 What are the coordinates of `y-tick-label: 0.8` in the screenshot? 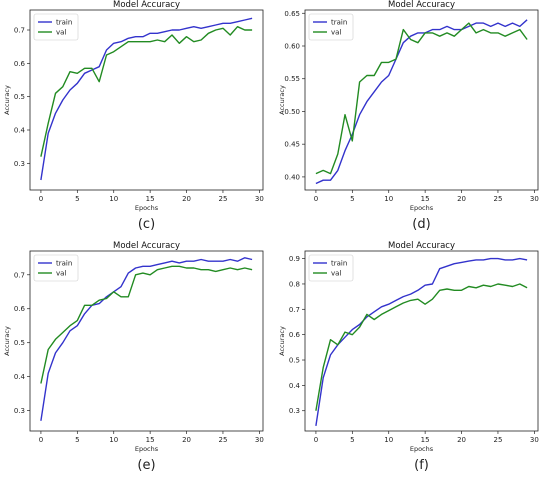 It's located at (294, 284).